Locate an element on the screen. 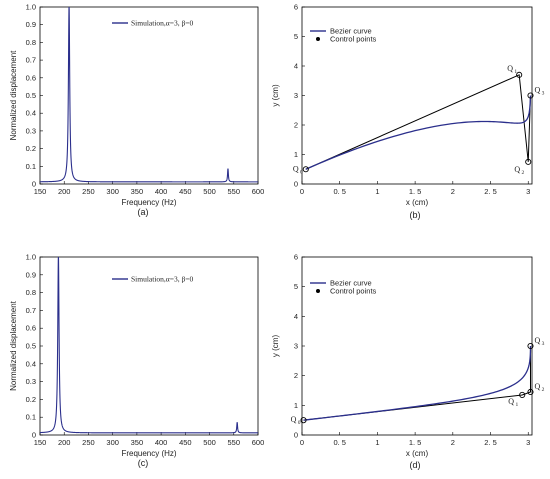 This screenshot has width=550, height=479. x-tick-label: 1 is located at coordinates (377, 191).